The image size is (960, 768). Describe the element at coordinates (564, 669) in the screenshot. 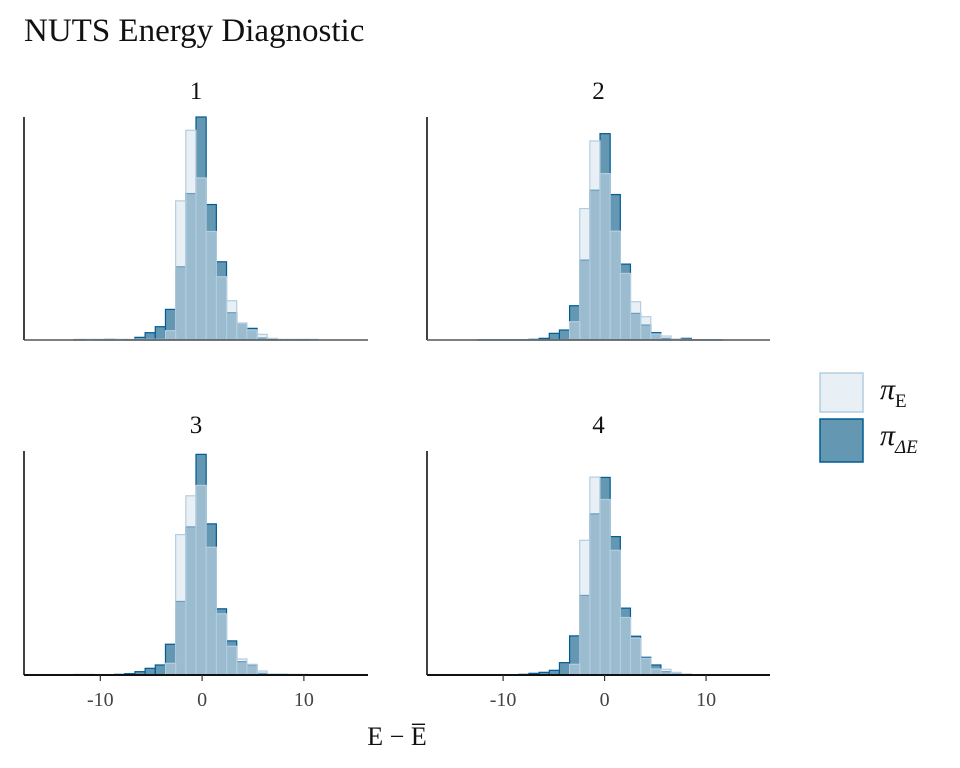

I see `bar-dE-panel4` at that location.